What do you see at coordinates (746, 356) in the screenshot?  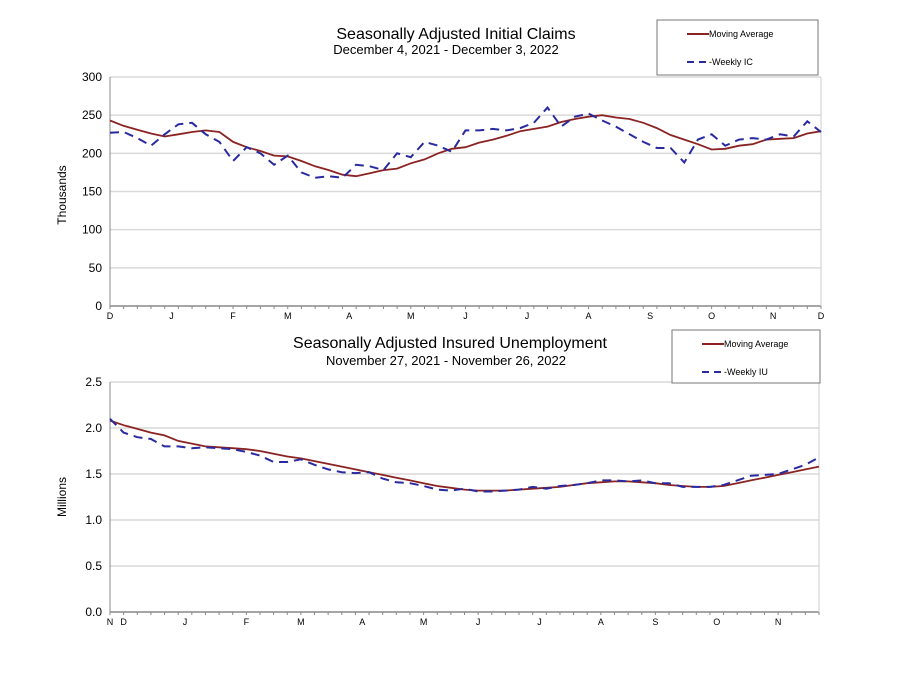 I see `chart2-legend-box` at bounding box center [746, 356].